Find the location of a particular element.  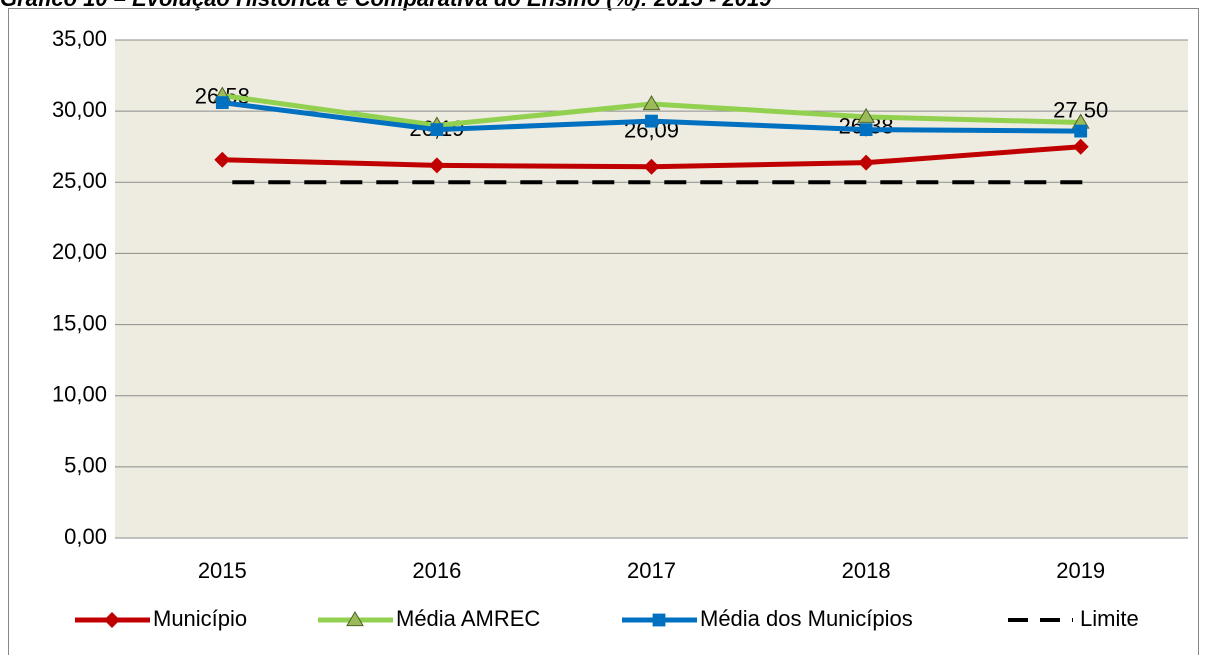

legend-label: Média AMREC is located at coordinates (468, 618).